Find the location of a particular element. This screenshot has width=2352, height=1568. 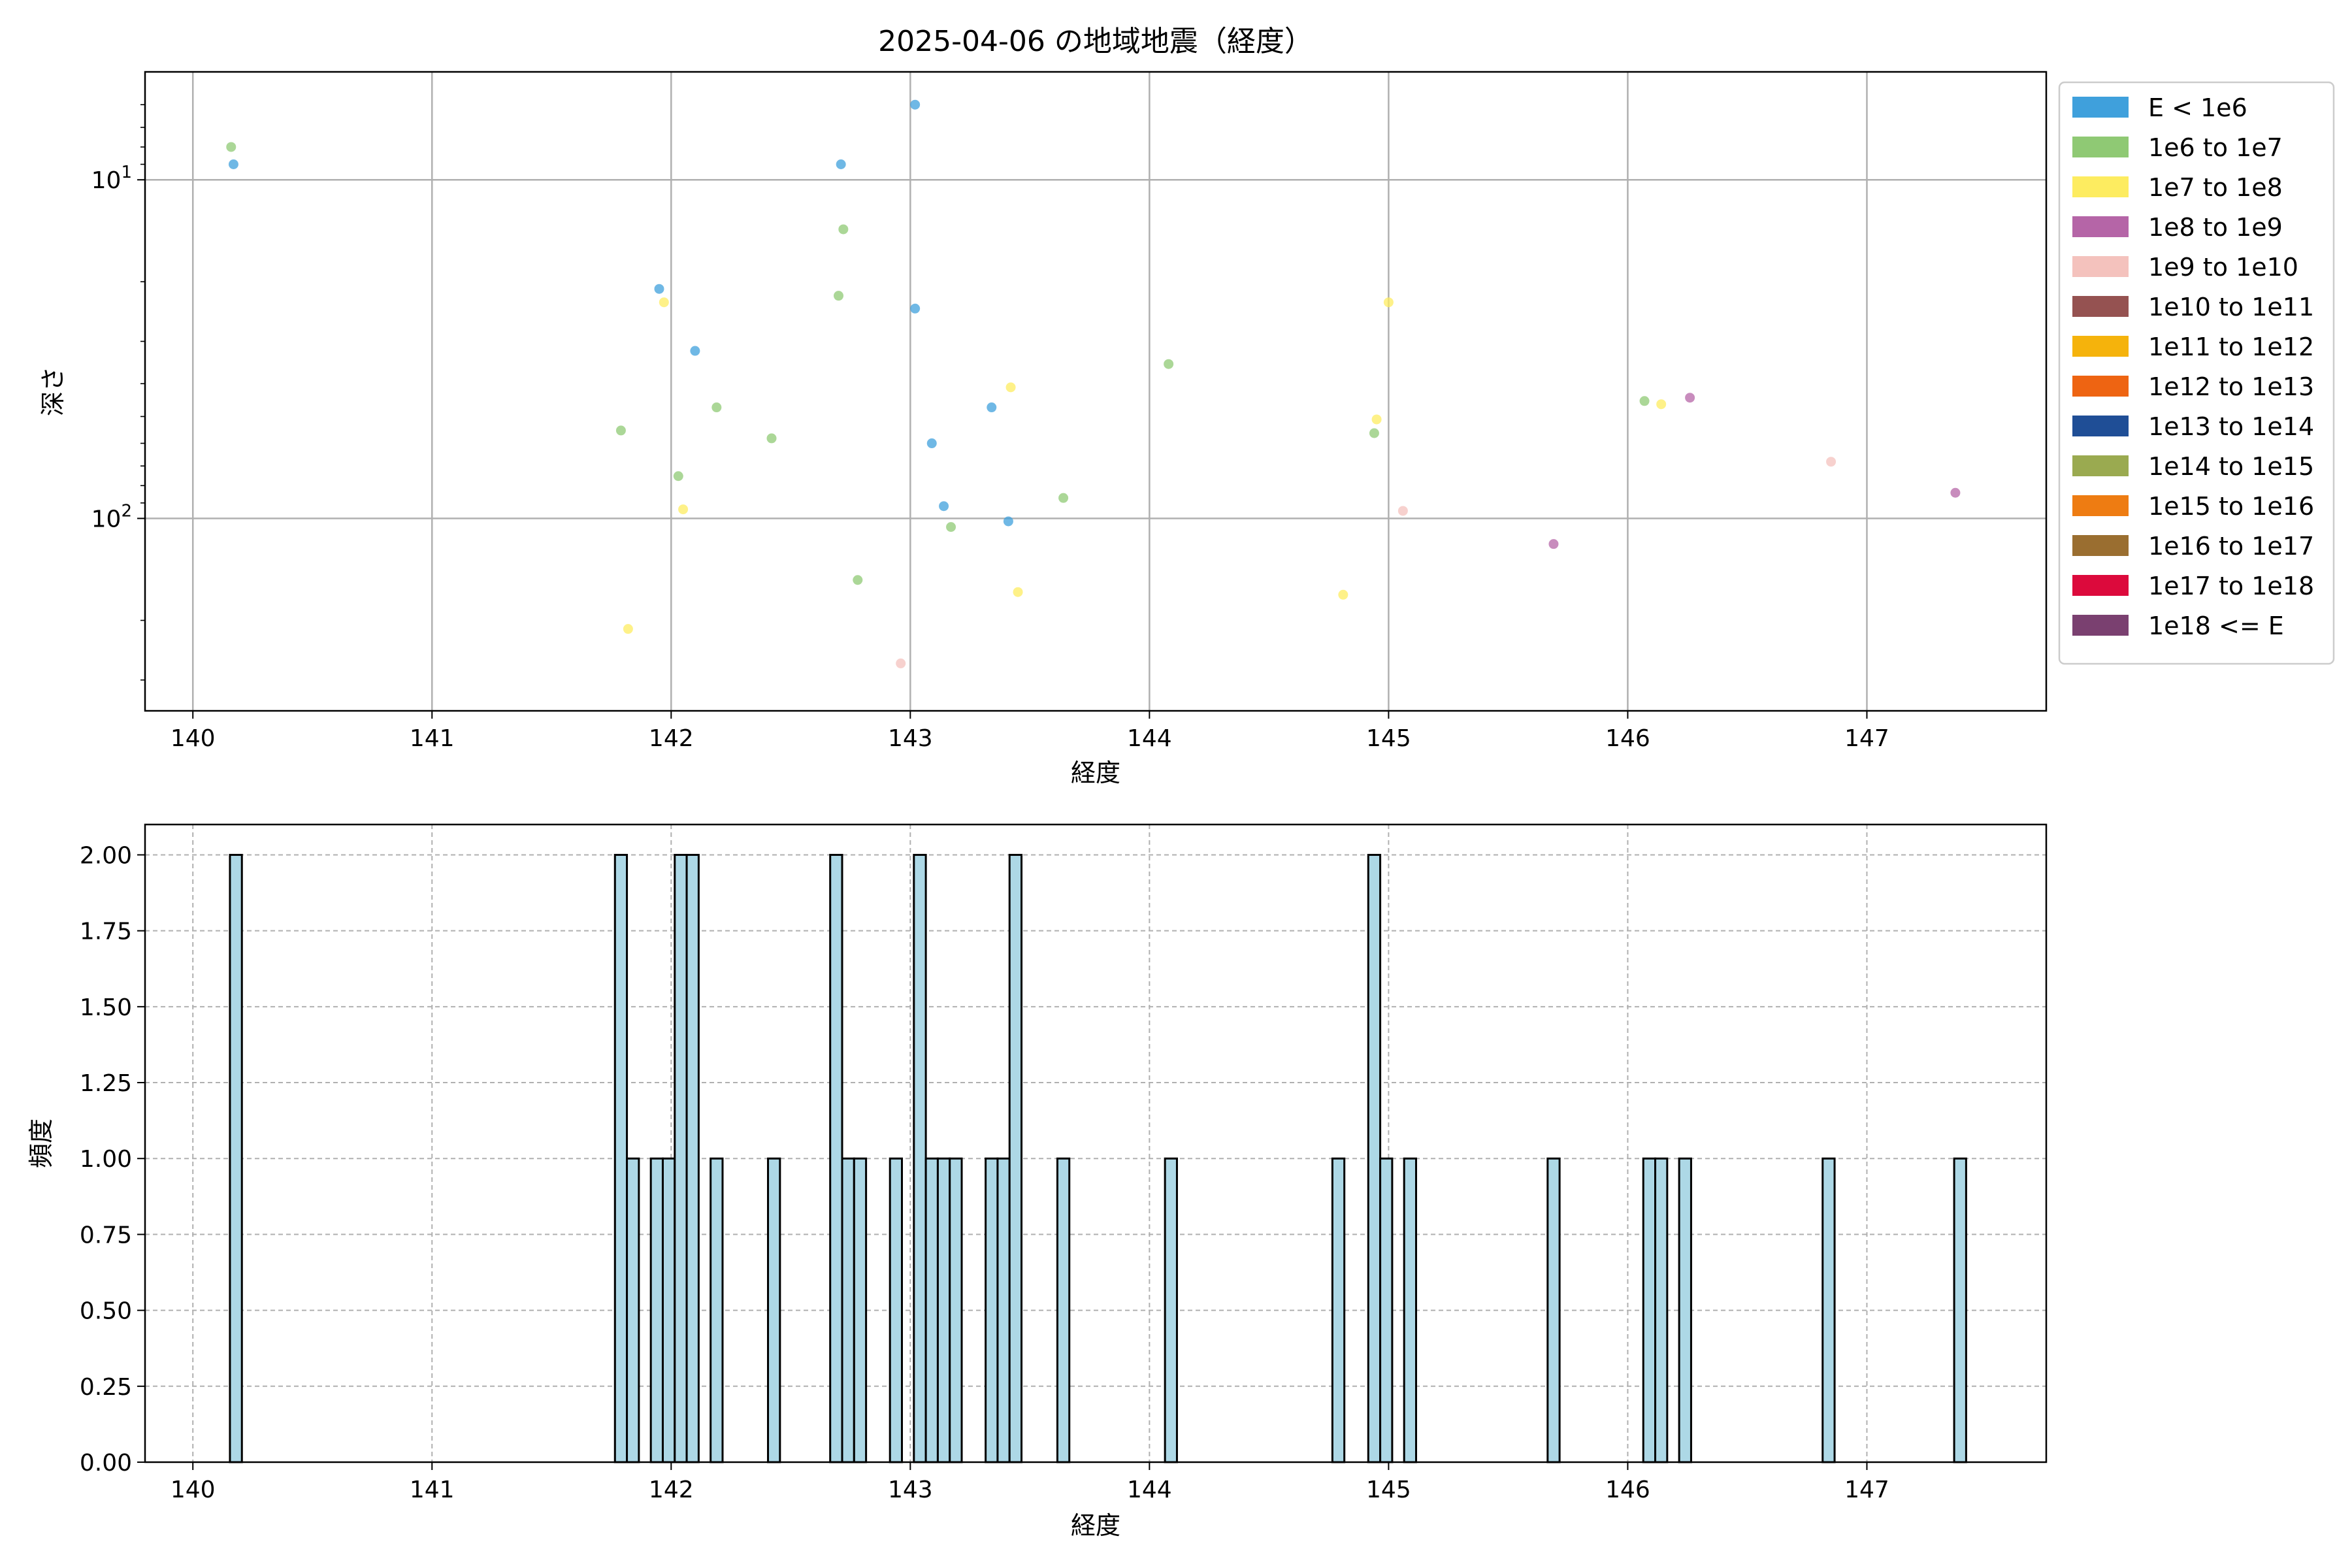

legend-label: 1e14 to 1e15 is located at coordinates (2231, 466).